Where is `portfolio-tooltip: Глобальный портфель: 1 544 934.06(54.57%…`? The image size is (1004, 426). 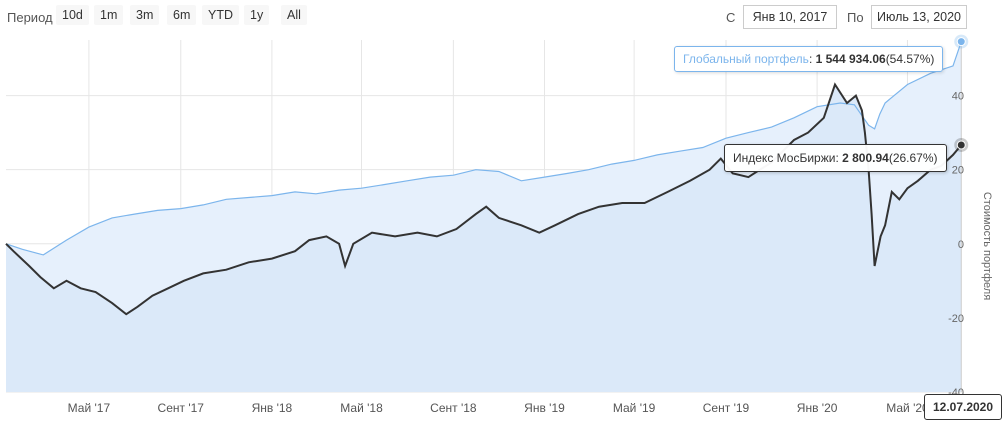
portfolio-tooltip: Глобальный портфель: 1 544 934.06(54.57%… is located at coordinates (809, 59).